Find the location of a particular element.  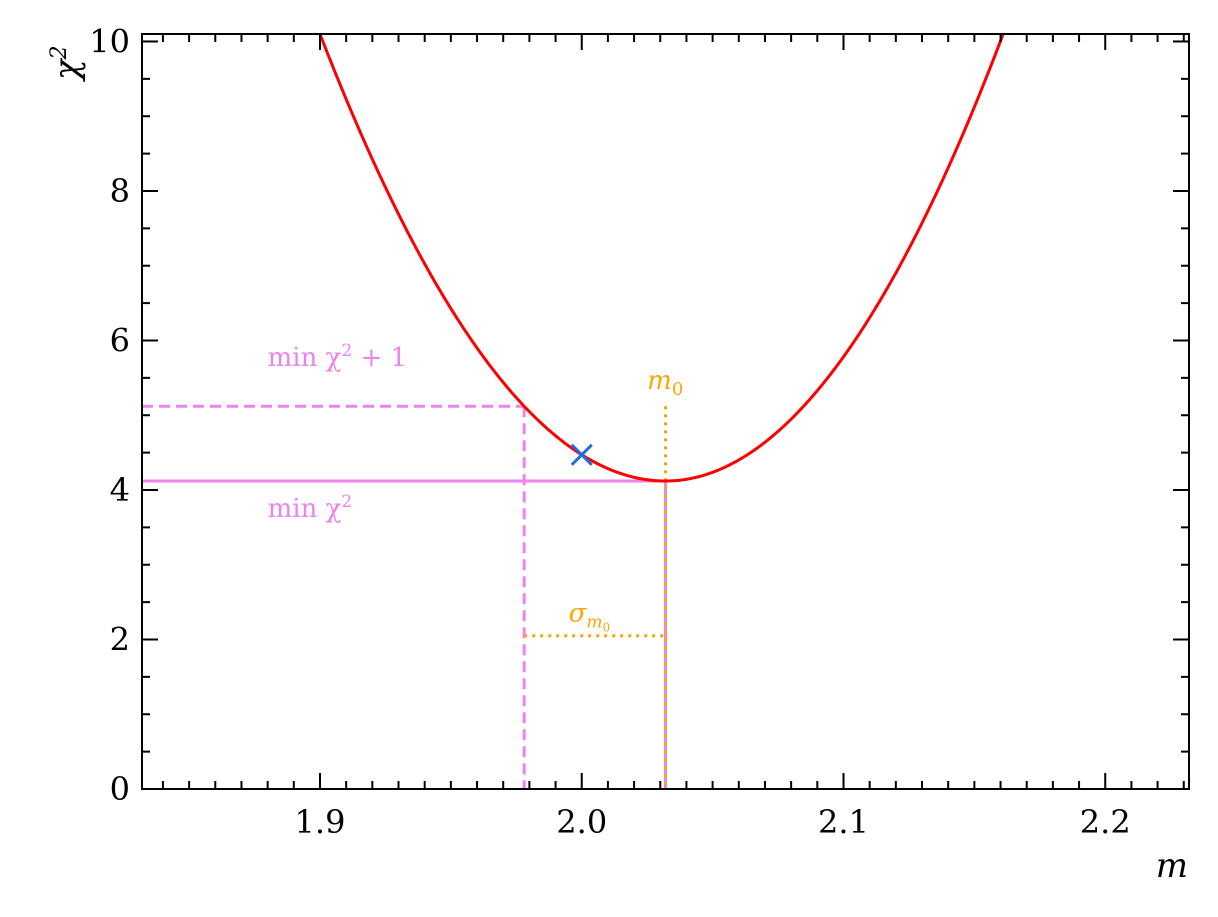

y-tick-label: 8 is located at coordinates (120, 191).